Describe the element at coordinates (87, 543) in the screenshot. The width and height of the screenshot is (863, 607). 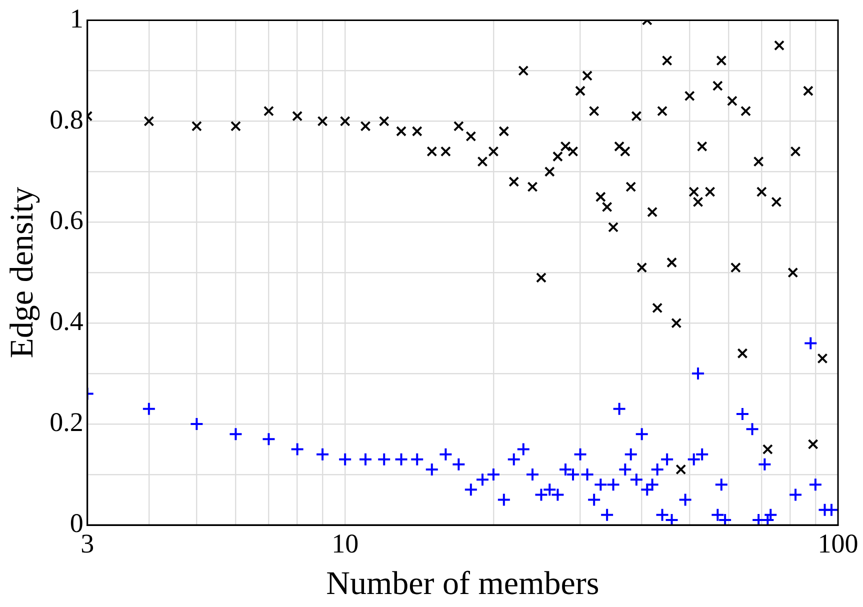
I see `x-tick-label: 3` at that location.